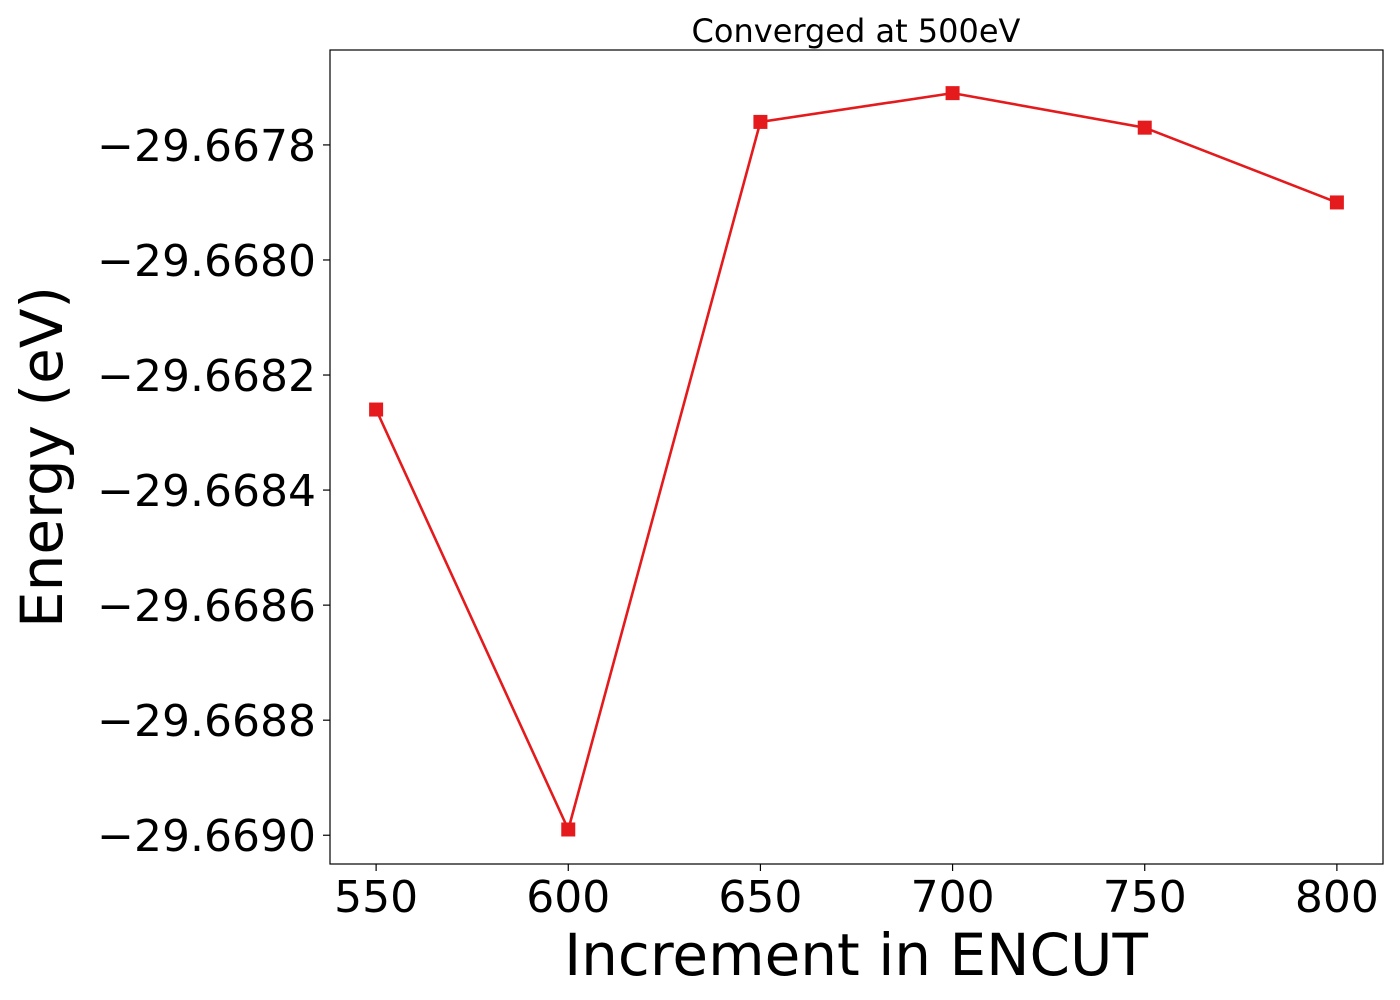 This screenshot has height=1000, width=1400. What do you see at coordinates (856, 955) in the screenshot?
I see `x-axis-label: Increment in ENCUT` at bounding box center [856, 955].